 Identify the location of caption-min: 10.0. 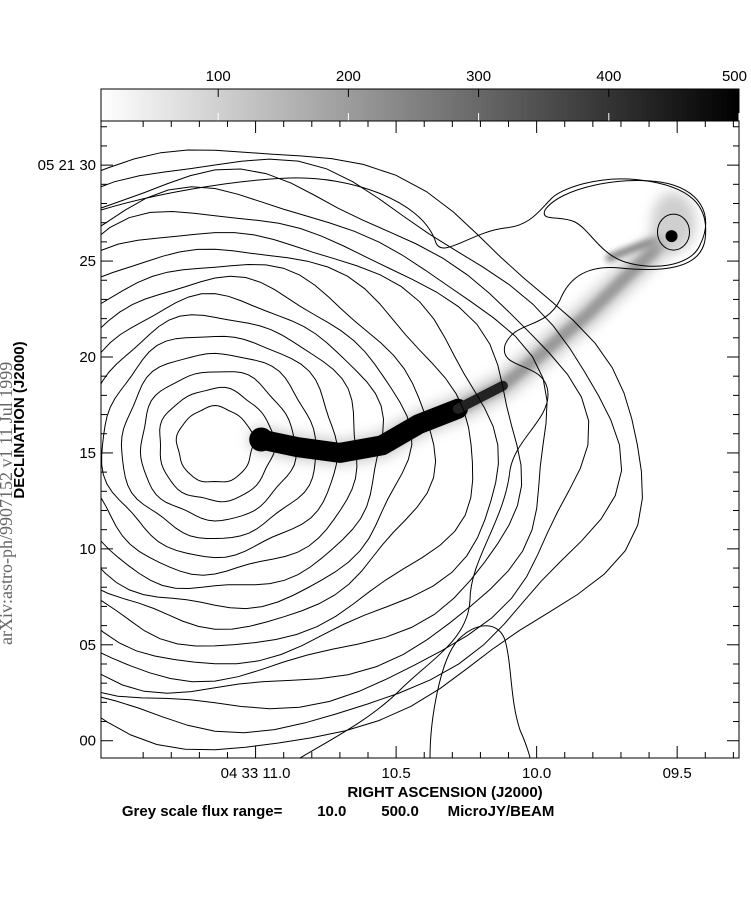
(331, 811).